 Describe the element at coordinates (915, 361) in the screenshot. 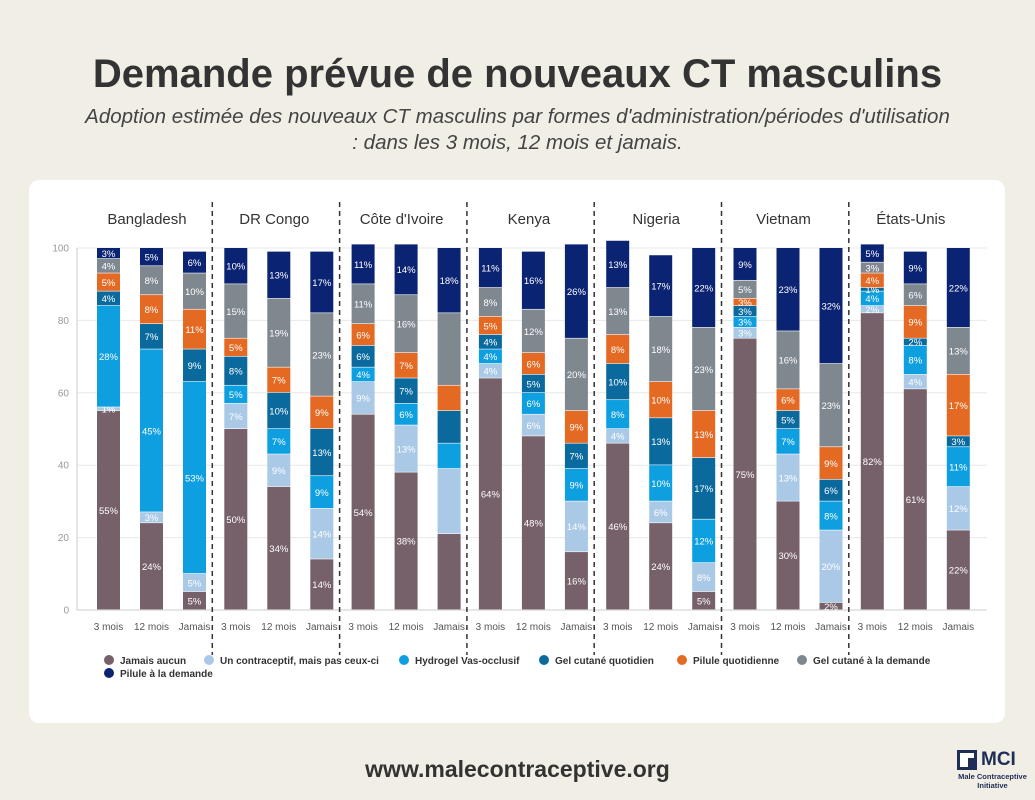

I see `data-label: 8%` at that location.